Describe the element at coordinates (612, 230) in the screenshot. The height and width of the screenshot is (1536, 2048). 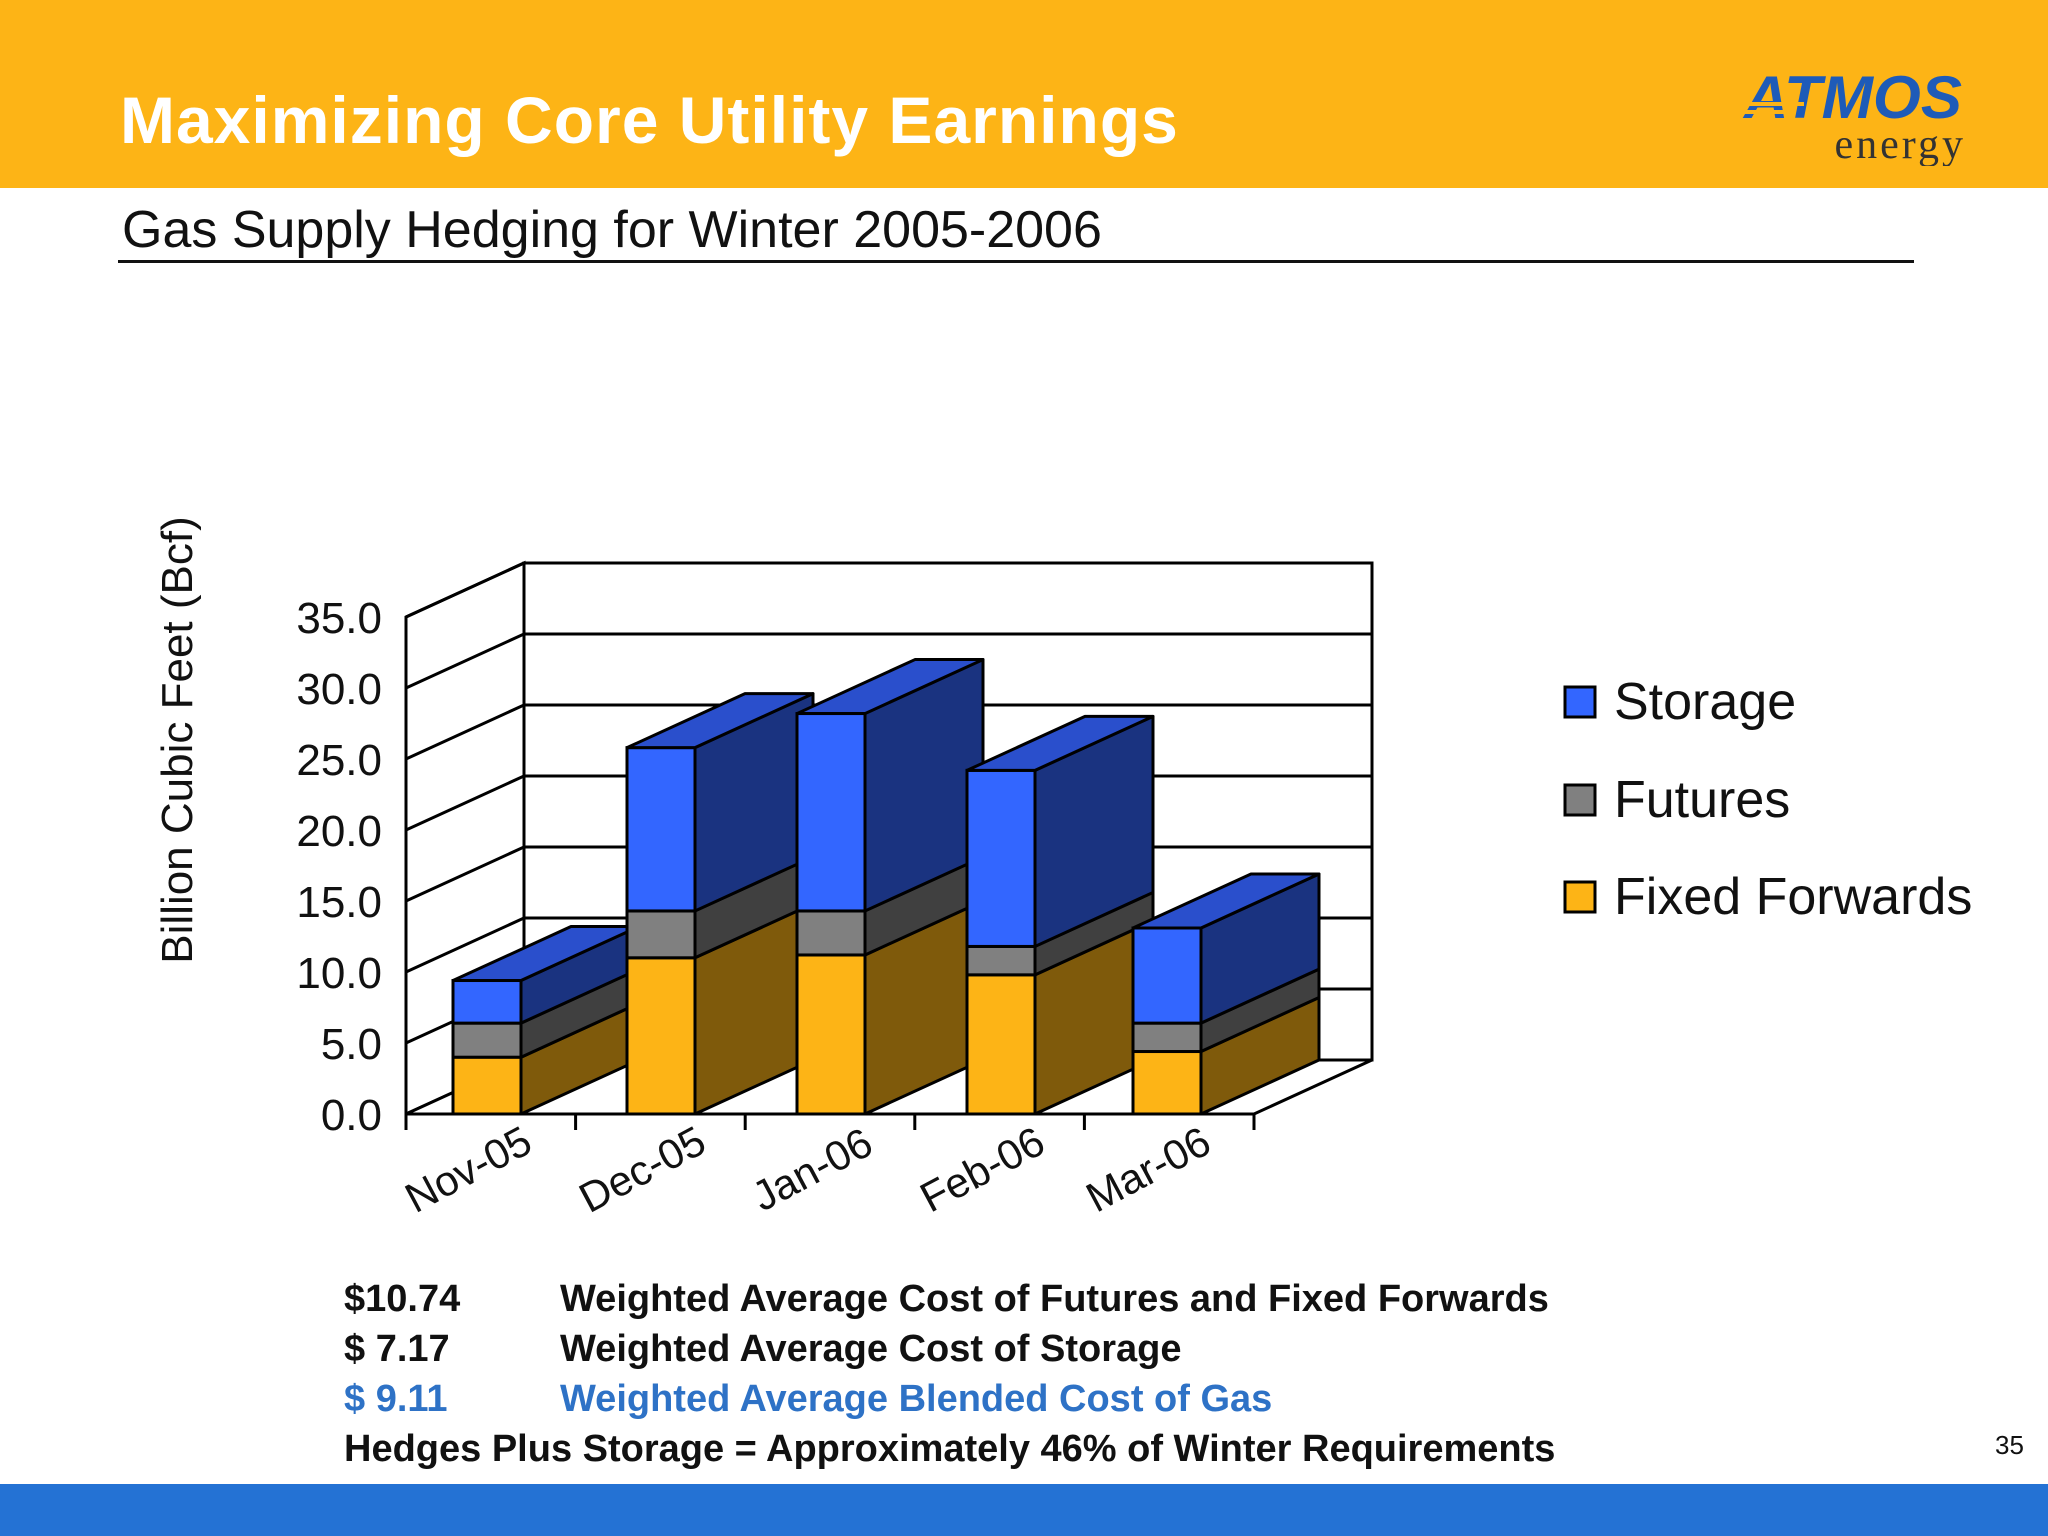
I see `slide-subtitle: Gas Supply Hedging for Winter 2005-2006` at that location.